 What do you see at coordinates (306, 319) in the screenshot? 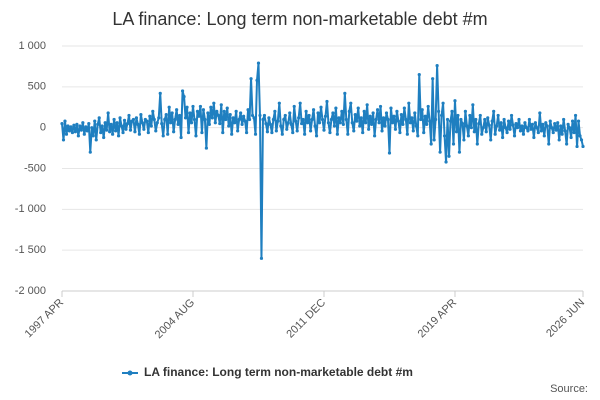
I see `x-tick-label: 2011 DEC` at bounding box center [306, 319].